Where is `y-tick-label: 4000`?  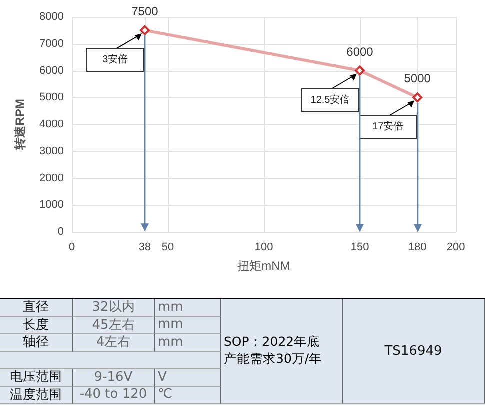
y-tick-label: 4000 is located at coordinates (52, 124).